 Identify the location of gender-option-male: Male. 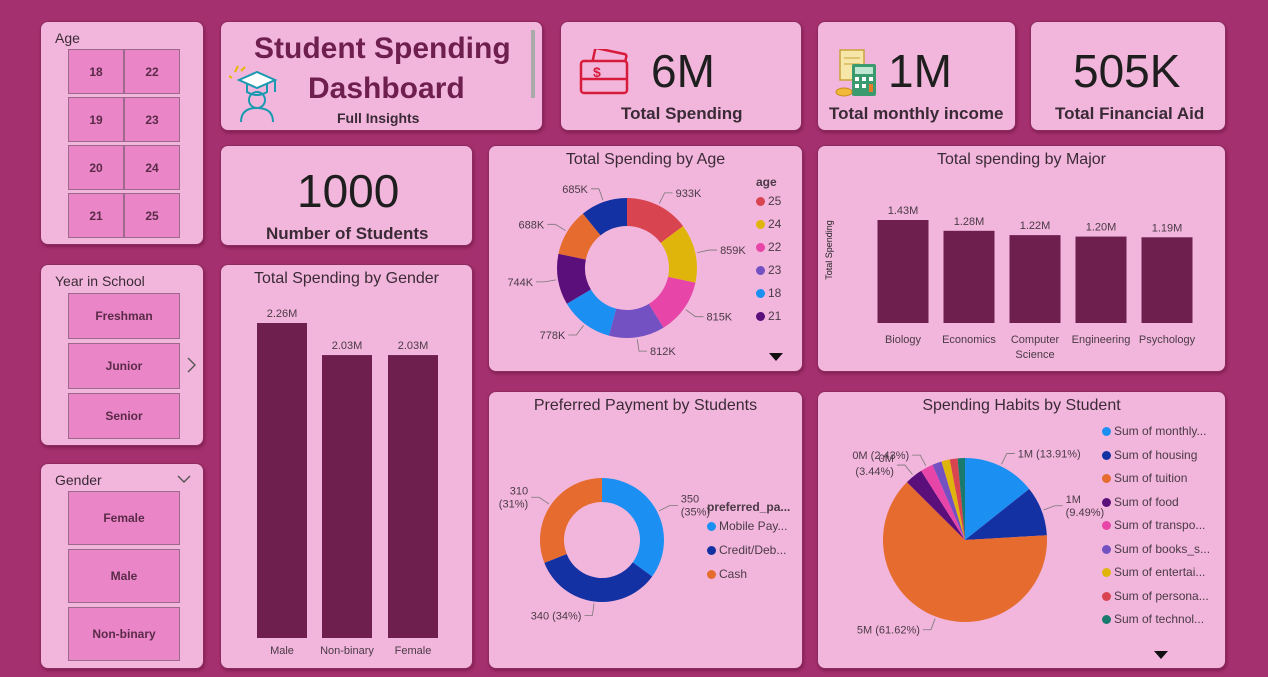
(124, 576).